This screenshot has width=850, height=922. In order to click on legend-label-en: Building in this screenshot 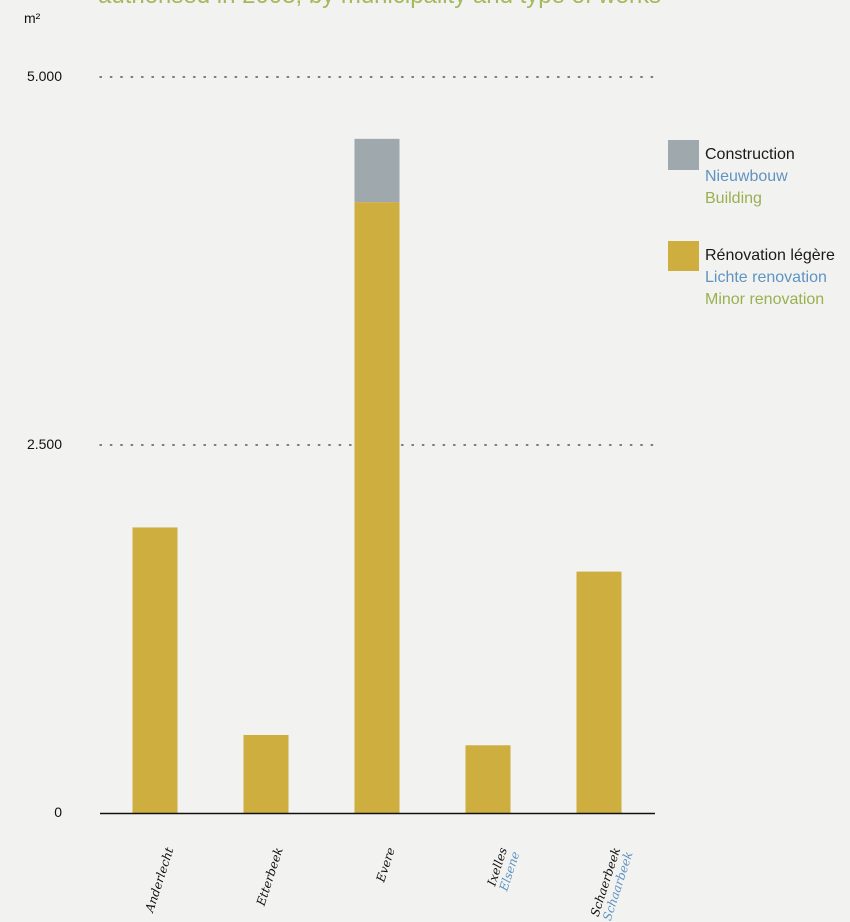, I will do `click(733, 198)`.